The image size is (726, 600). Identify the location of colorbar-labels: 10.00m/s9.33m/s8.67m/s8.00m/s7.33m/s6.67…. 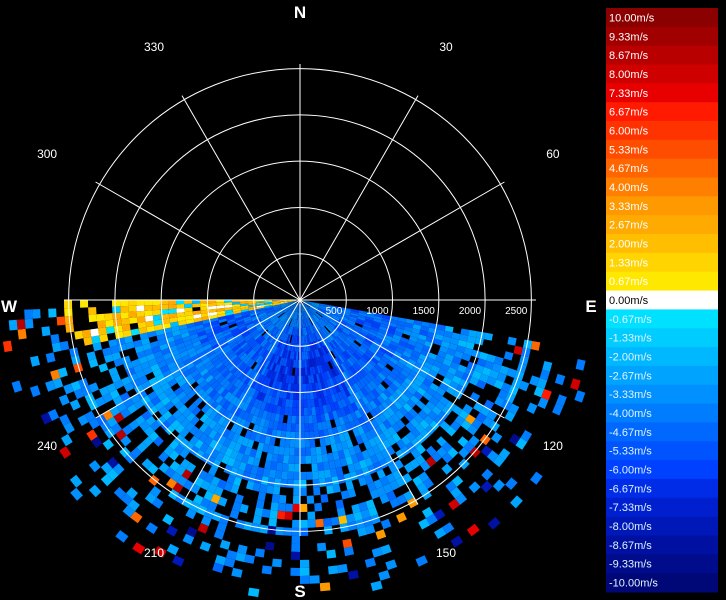
(633, 300).